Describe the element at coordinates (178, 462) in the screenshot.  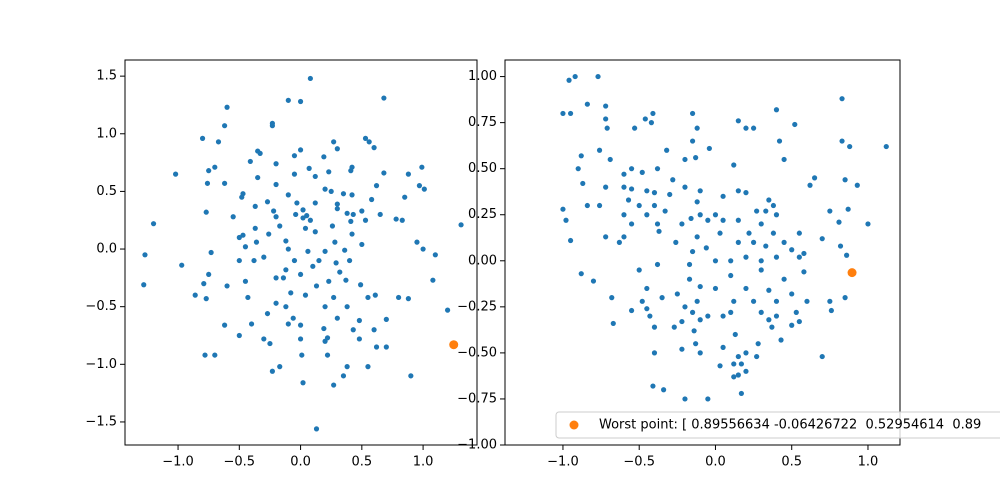
I see `x-tick-label: −1.0` at that location.